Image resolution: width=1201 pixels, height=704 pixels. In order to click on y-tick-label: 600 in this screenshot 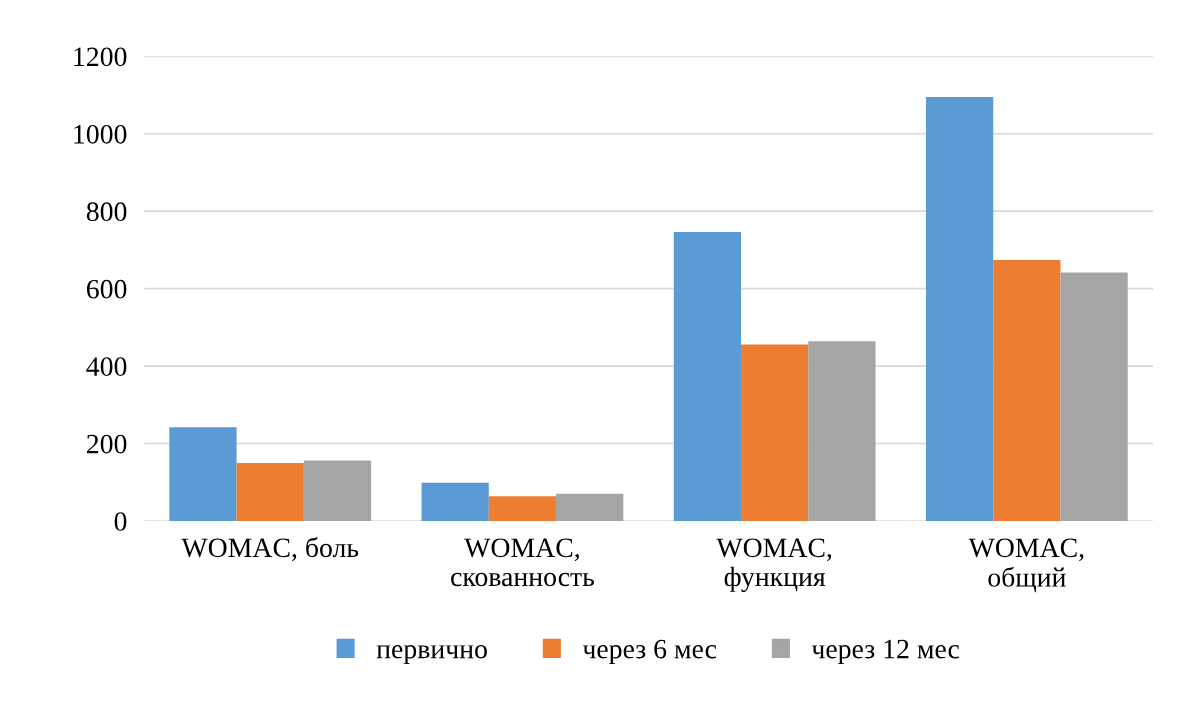, I will do `click(106, 289)`.